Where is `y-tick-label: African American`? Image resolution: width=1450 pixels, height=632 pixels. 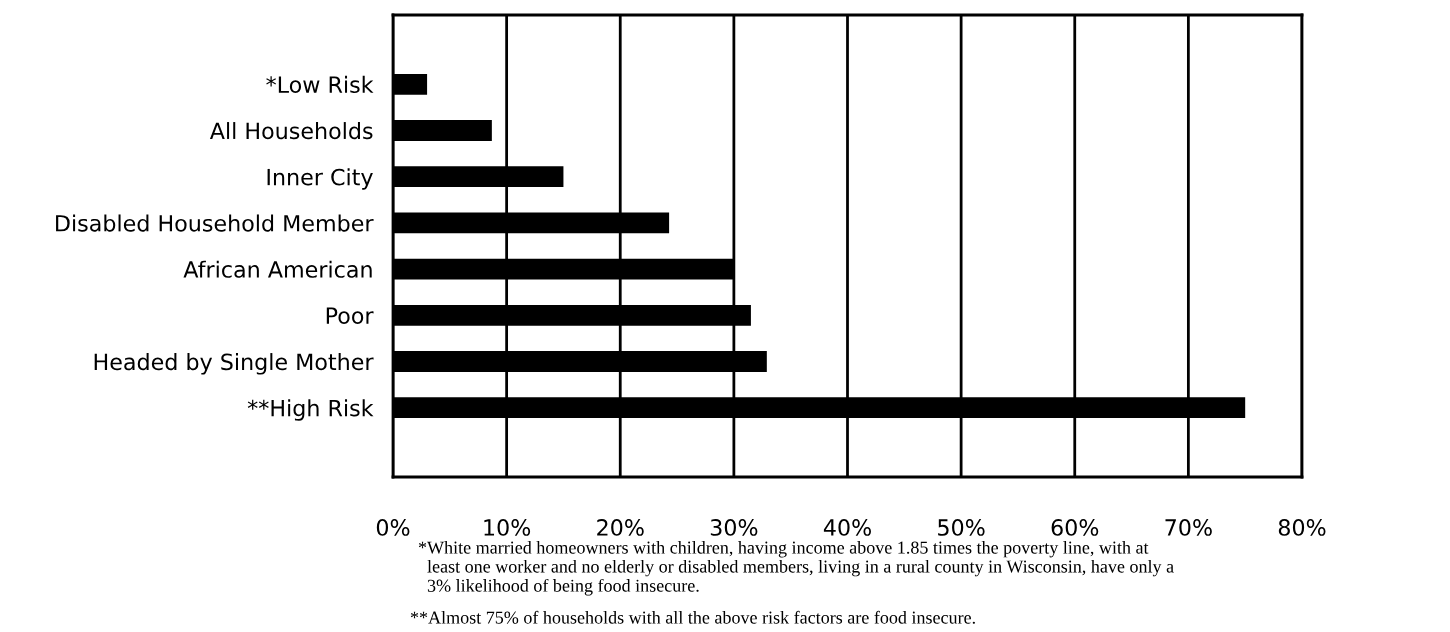 y-tick-label: African American is located at coordinates (277, 269).